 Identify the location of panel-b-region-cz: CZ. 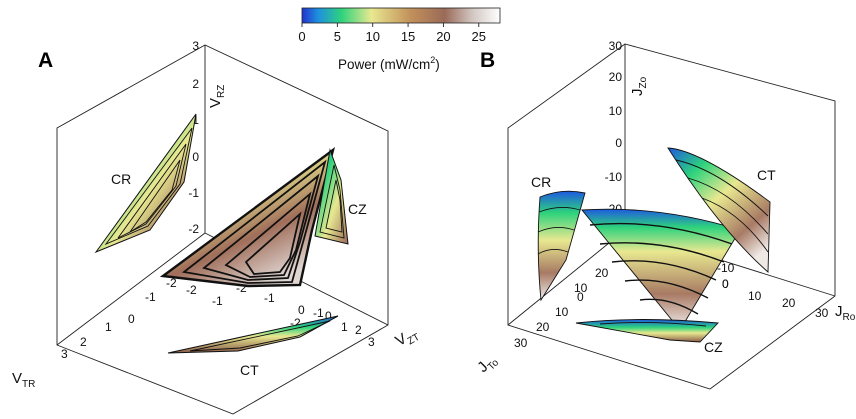
(713, 347).